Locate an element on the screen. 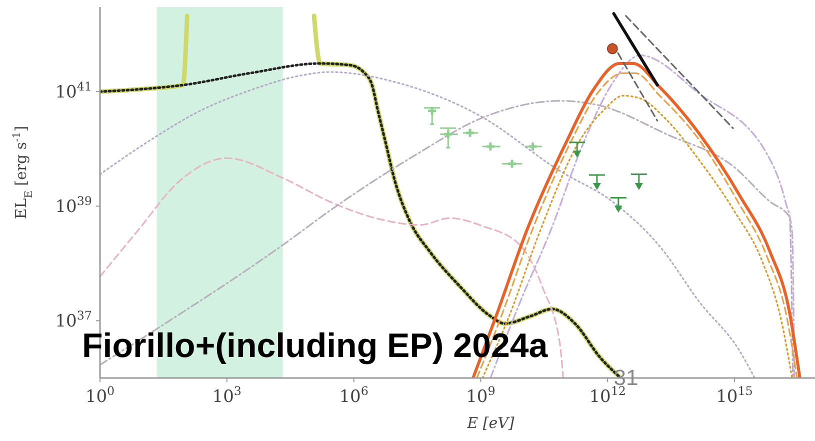 This screenshot has width=815, height=441. y-tick-label: 10$^{39}$ is located at coordinates (73, 206).